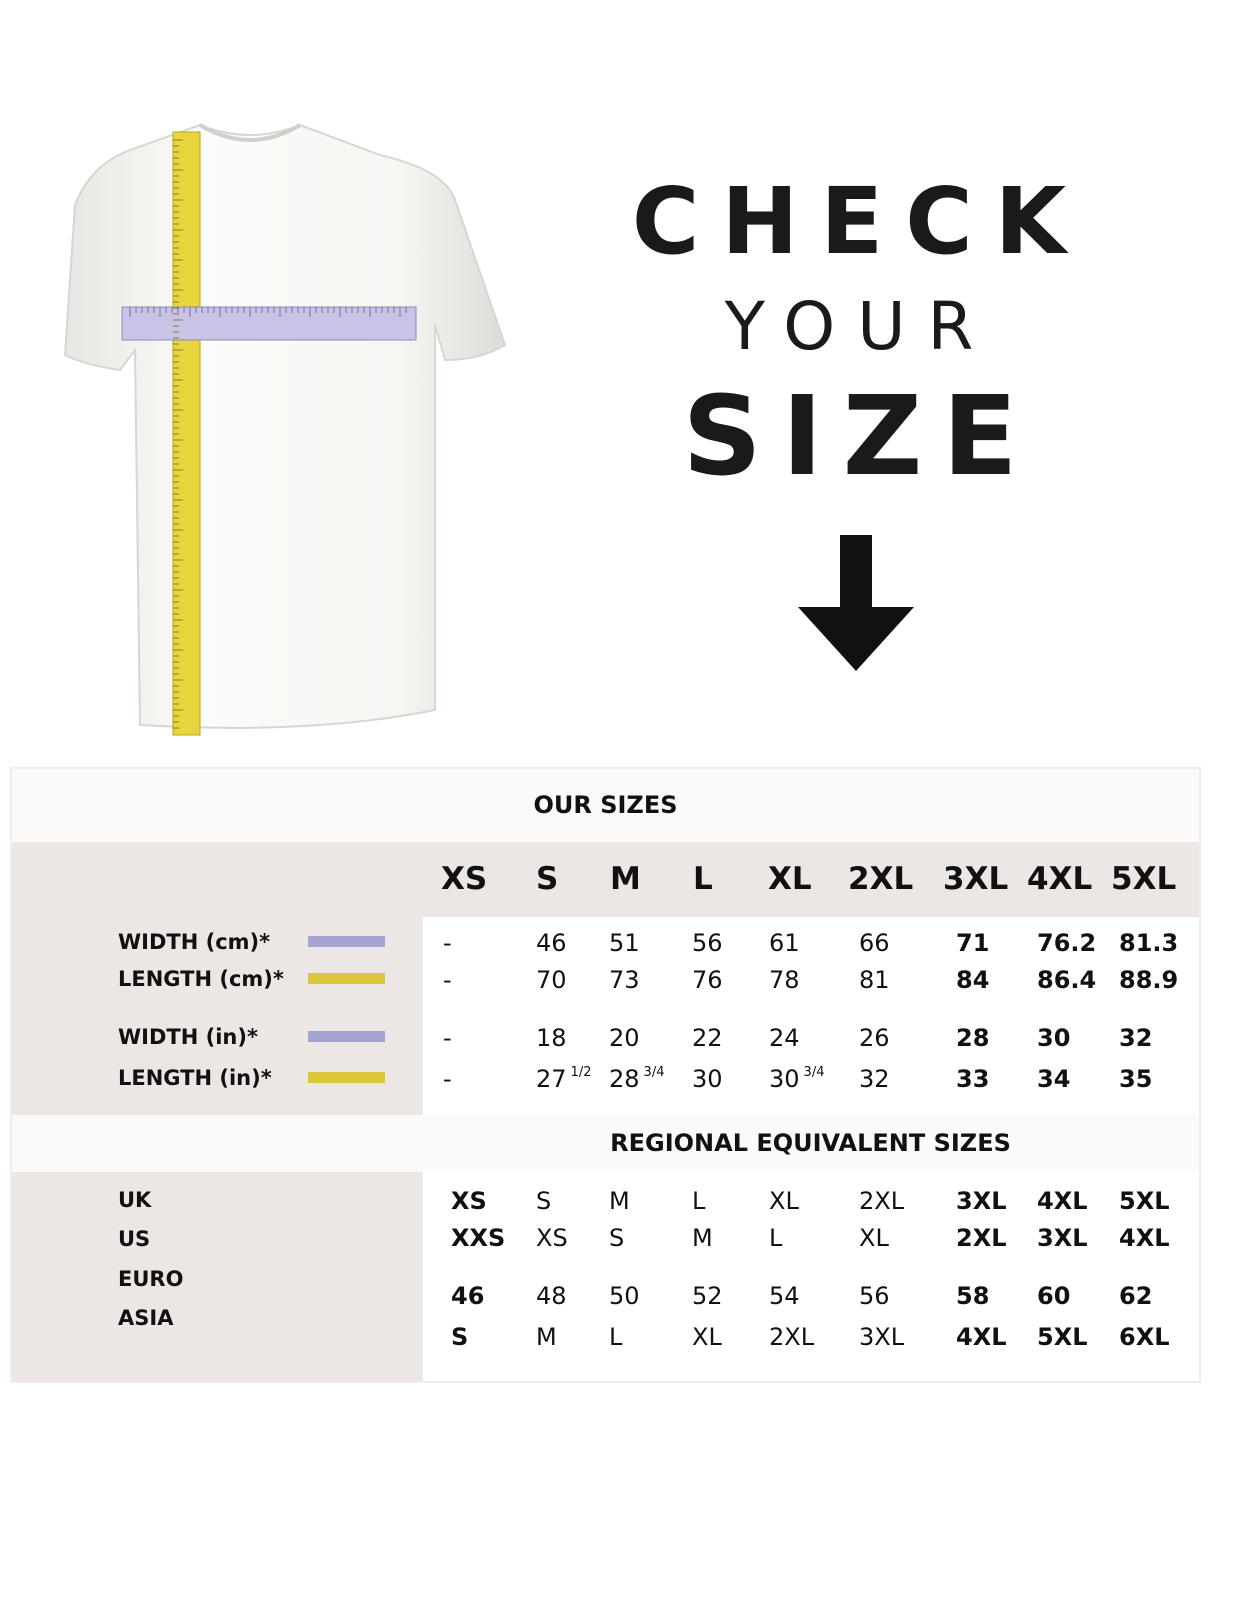 The width and height of the screenshot is (1251, 1601). What do you see at coordinates (976, 879) in the screenshot?
I see `size-header-3xl: 3XL` at bounding box center [976, 879].